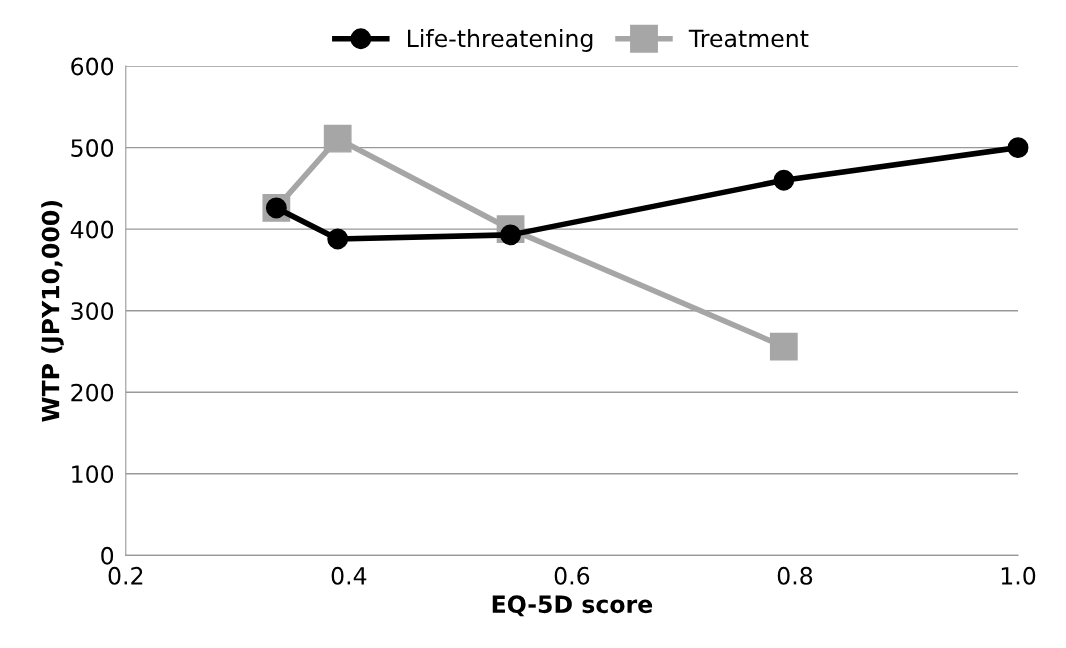 This screenshot has width=1066, height=648. What do you see at coordinates (92, 392) in the screenshot?
I see `y-tick-label: 200` at bounding box center [92, 392].